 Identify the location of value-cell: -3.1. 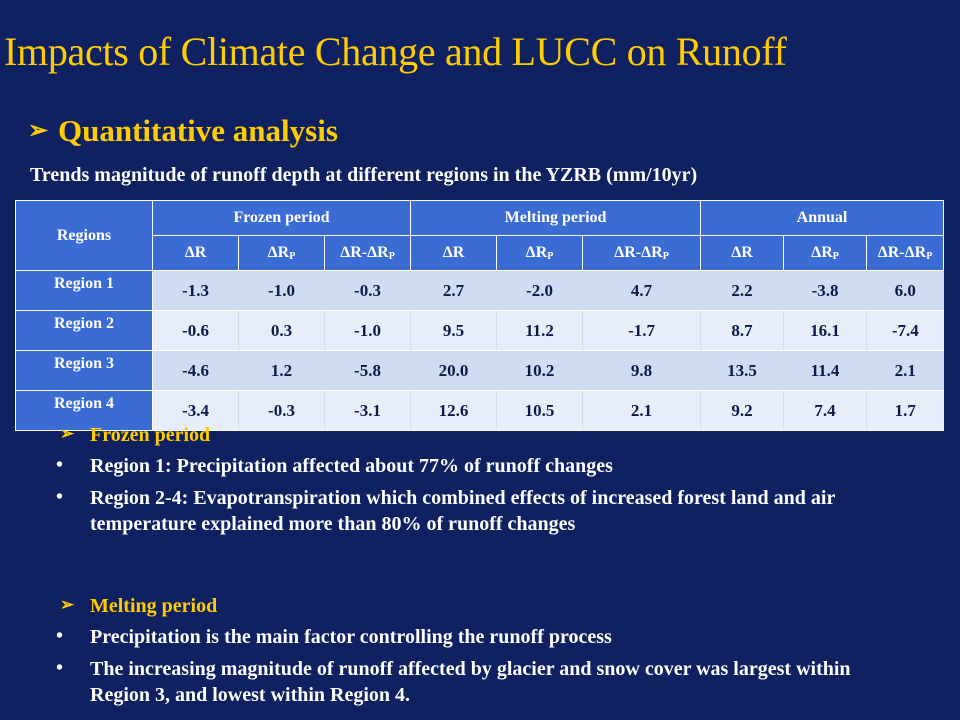
(367, 410).